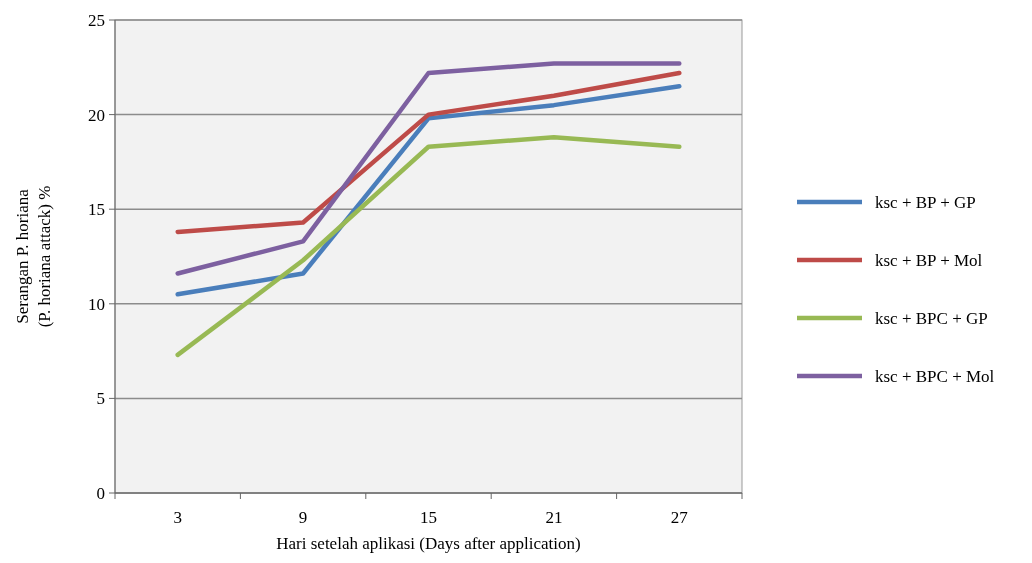 The height and width of the screenshot is (563, 1032). I want to click on legend-label: ksc + BP + GP, so click(925, 202).